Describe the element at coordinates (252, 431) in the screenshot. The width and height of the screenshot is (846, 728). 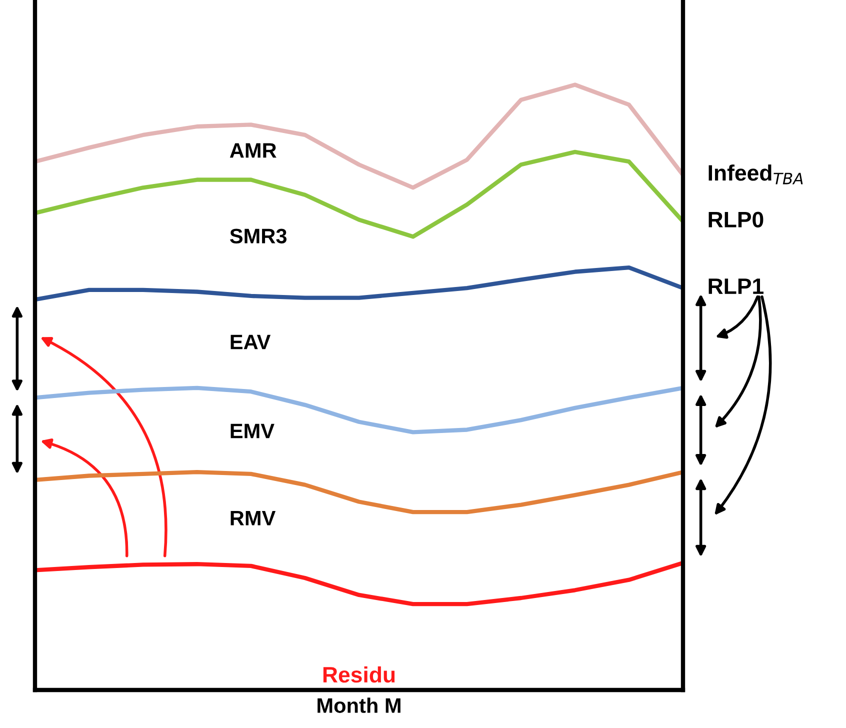
I see `annotation: EMV` at that location.